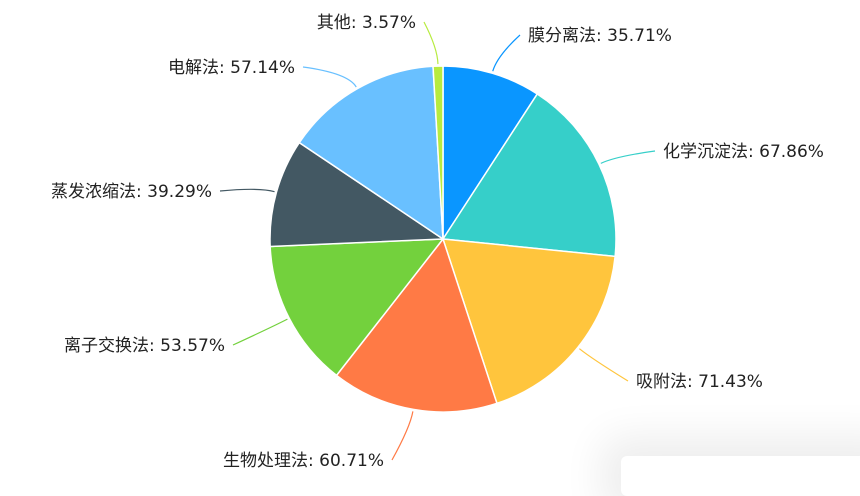 The width and height of the screenshot is (860, 496). I want to click on slice-label: 蒸发浓缩法: 39.29%, so click(131, 192).